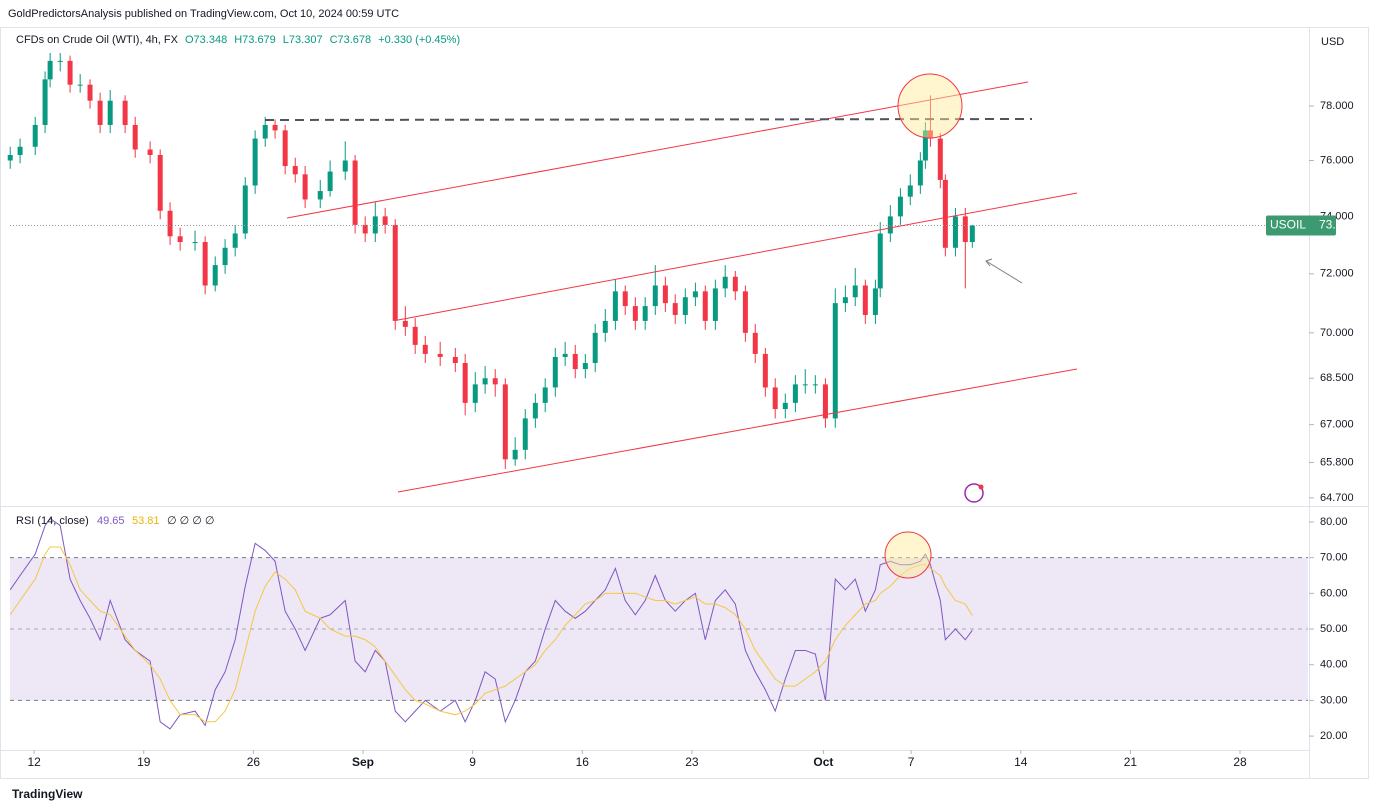 The width and height of the screenshot is (1379, 812). I want to click on rsi-value: 49.65, so click(111, 521).